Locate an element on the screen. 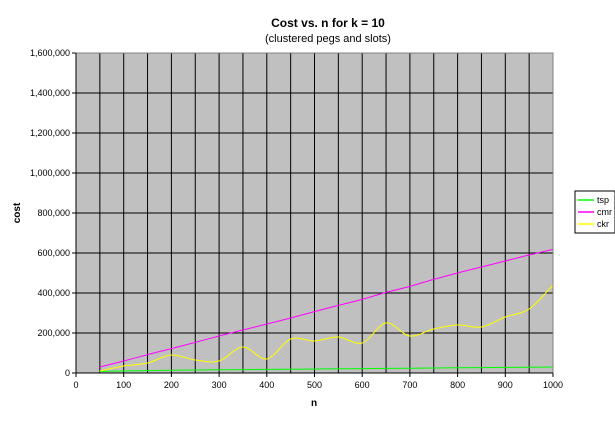 The width and height of the screenshot is (615, 421). x-tick-label: 1000 is located at coordinates (553, 385).